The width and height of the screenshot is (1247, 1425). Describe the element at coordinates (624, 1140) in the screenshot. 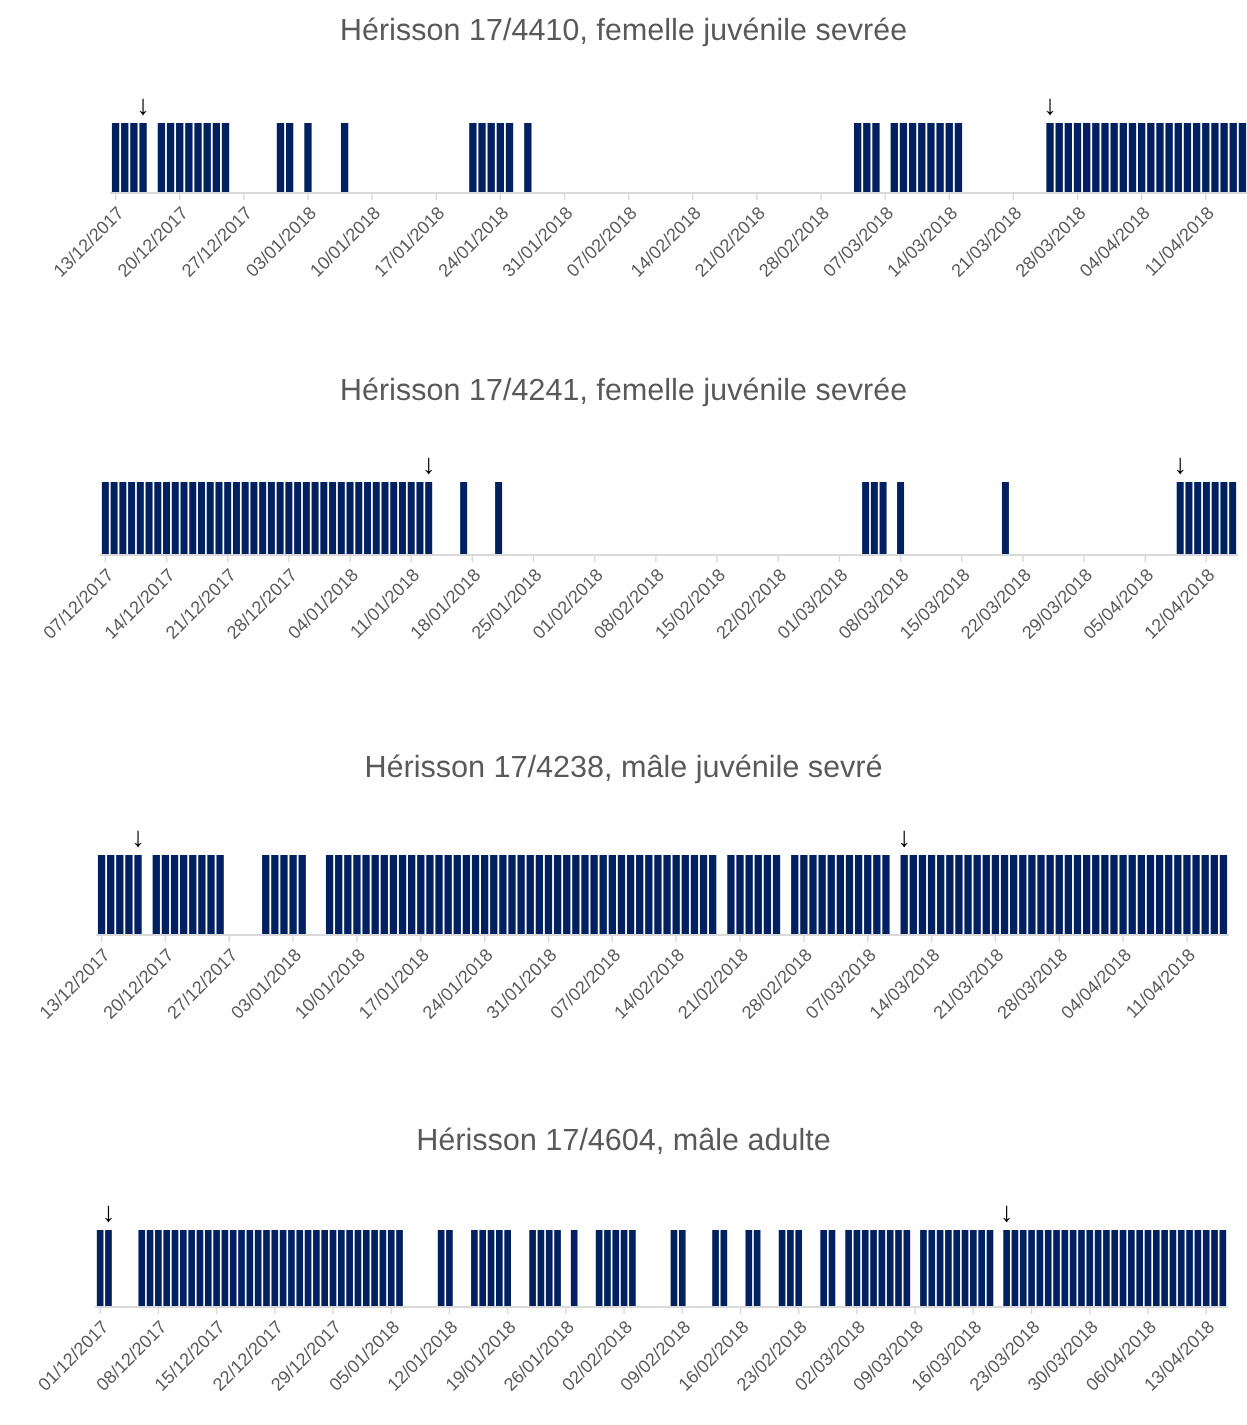

I see `chart-title: Hérisson 17/4604, mâle adulte` at that location.